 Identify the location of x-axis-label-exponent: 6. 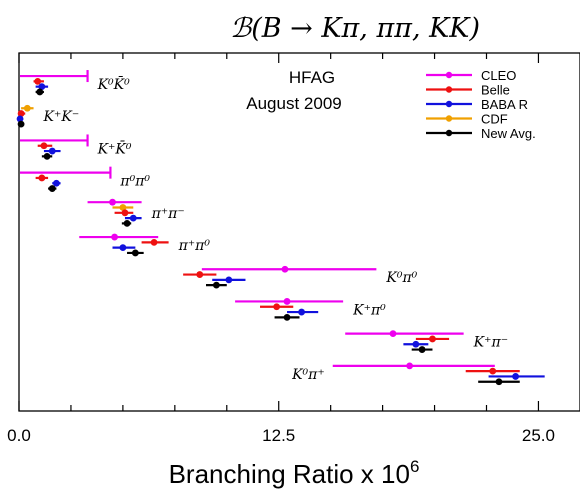
(414, 466).